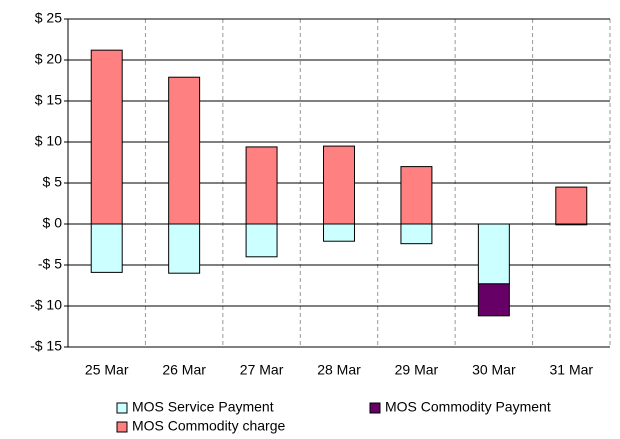 This screenshot has height=439, width=620. I want to click on x-tick-label: 26 Mar, so click(184, 370).